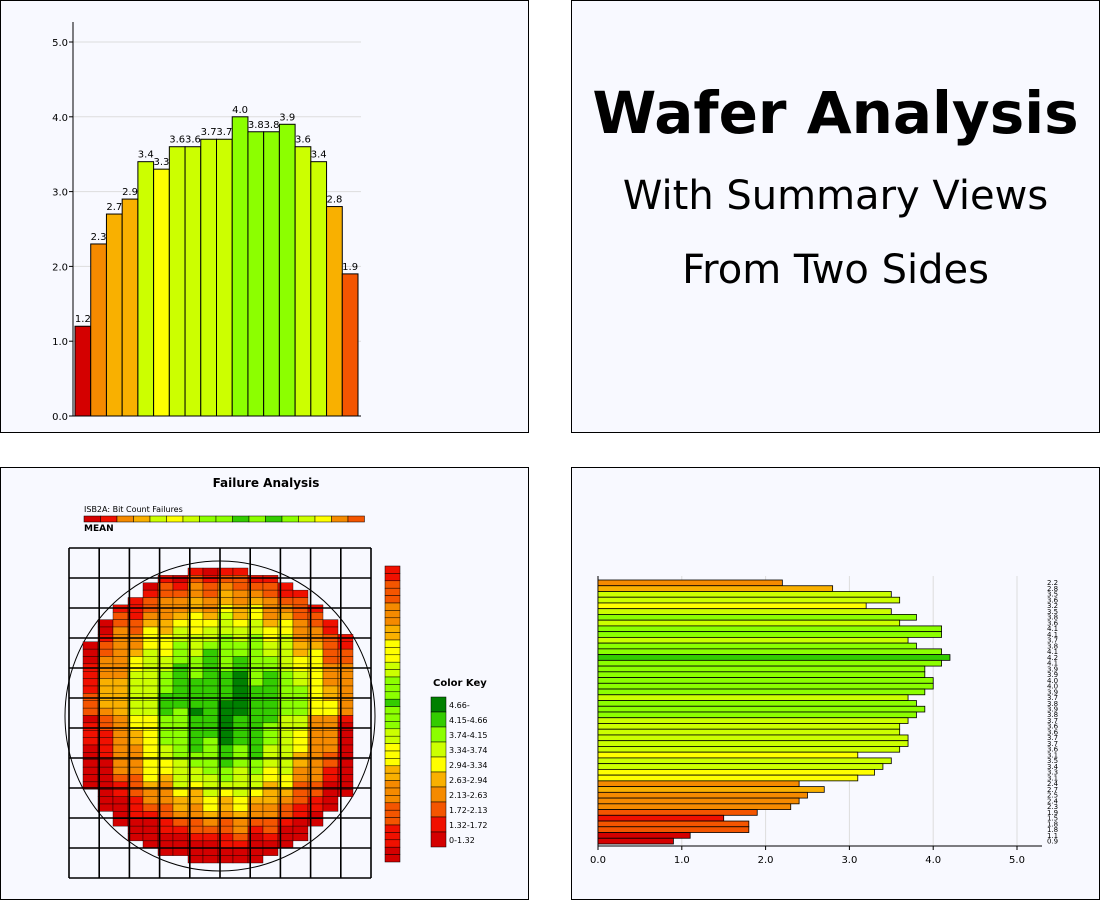  What do you see at coordinates (1052, 813) in the screenshot?
I see `bar-value-label: 1.9` at bounding box center [1052, 813].